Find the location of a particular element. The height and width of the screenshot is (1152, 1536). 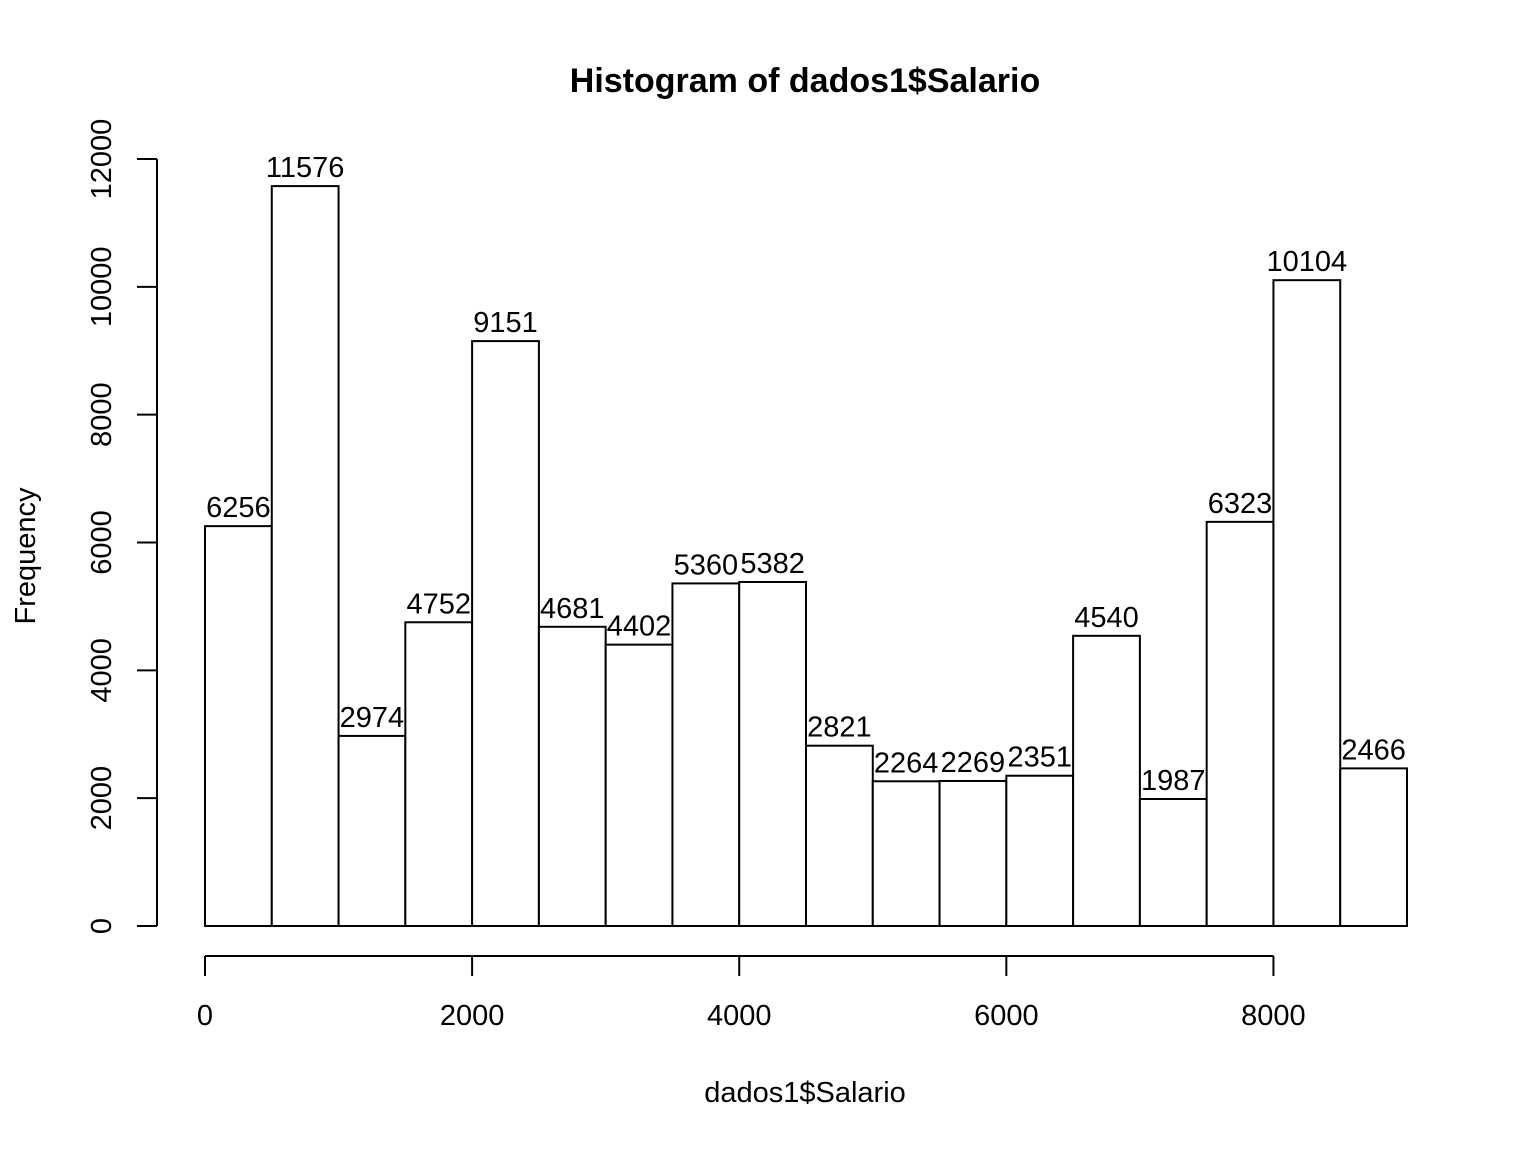

bar-value-label-1: 11576 is located at coordinates (305, 168).